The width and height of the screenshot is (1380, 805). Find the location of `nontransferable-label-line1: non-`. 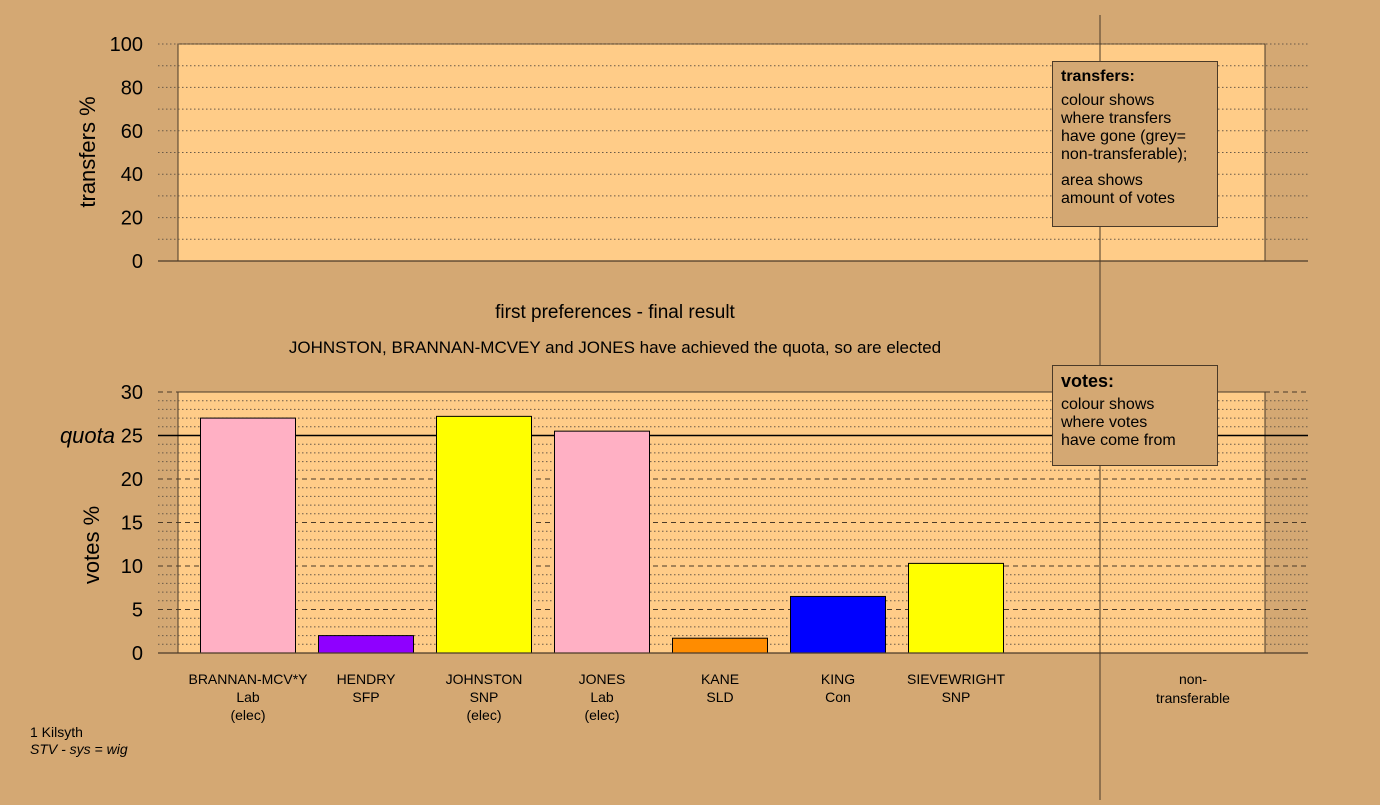

nontransferable-label-line1: non- is located at coordinates (1193, 679).